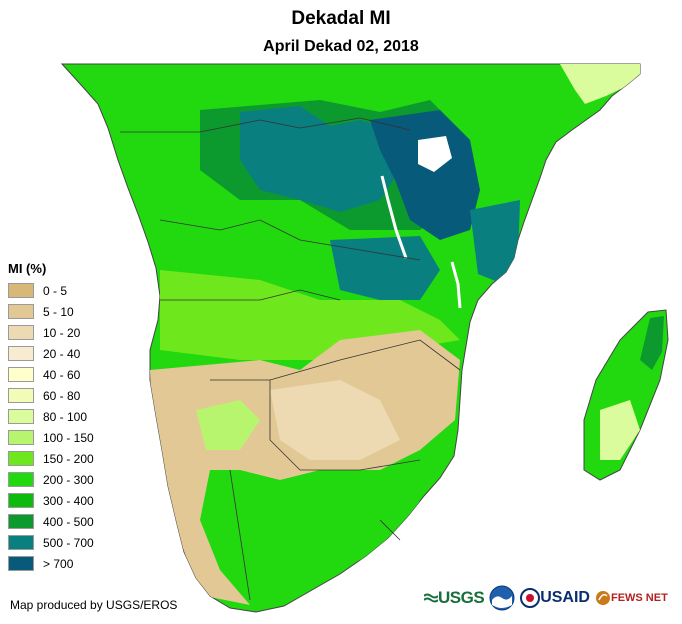 This screenshot has width=682, height=624. What do you see at coordinates (341, 18) in the screenshot?
I see `page-title: Dekadal MI` at bounding box center [341, 18].